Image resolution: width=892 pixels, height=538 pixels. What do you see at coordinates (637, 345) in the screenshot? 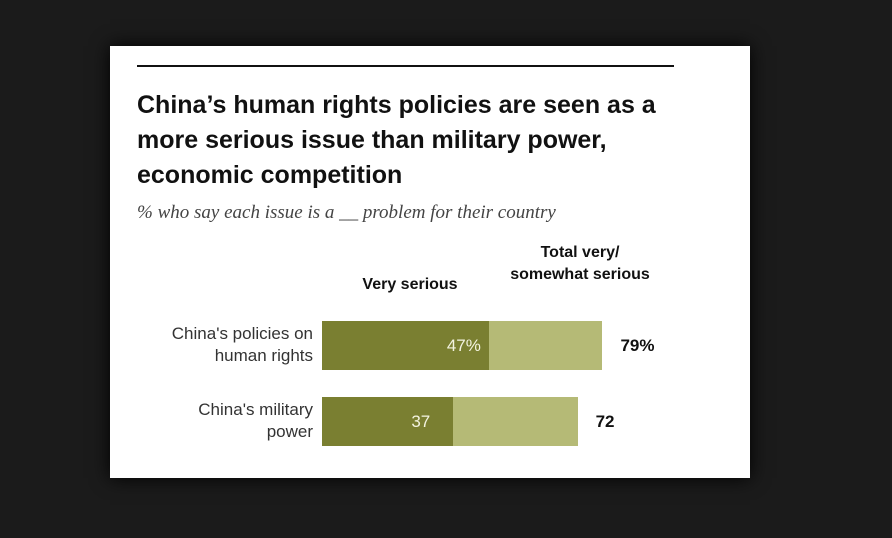
I see `label-total: 79%` at bounding box center [637, 345].